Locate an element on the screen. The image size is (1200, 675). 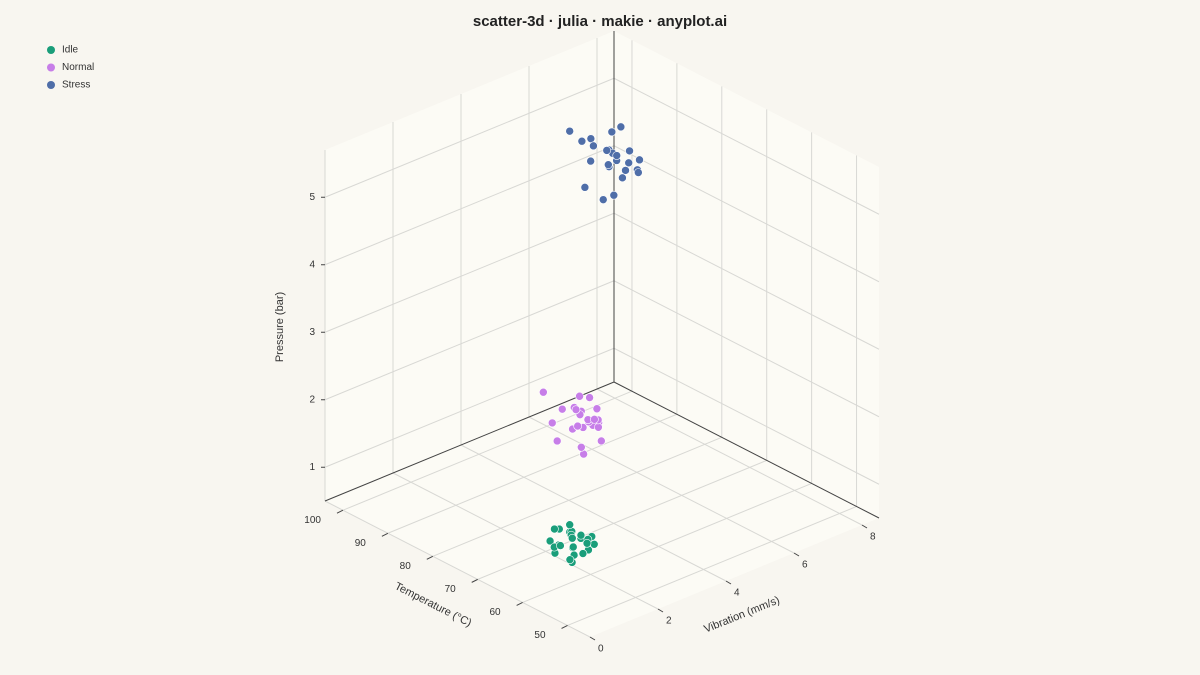
legend-label: Stress is located at coordinates (76, 85).